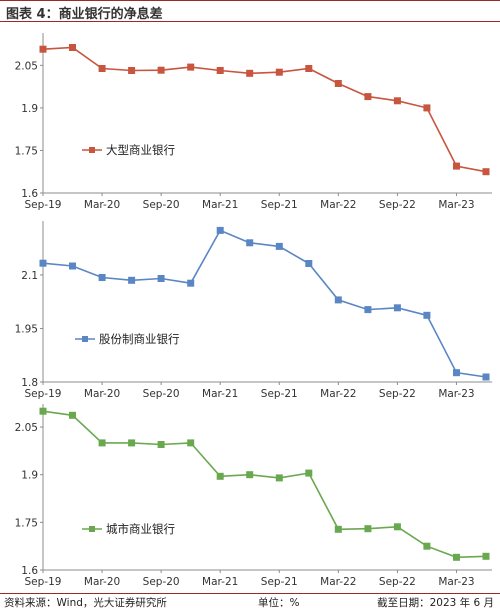 The width and height of the screenshot is (500, 610). Describe the element at coordinates (140, 529) in the screenshot. I see `legend-label: 城市商业银行` at that location.